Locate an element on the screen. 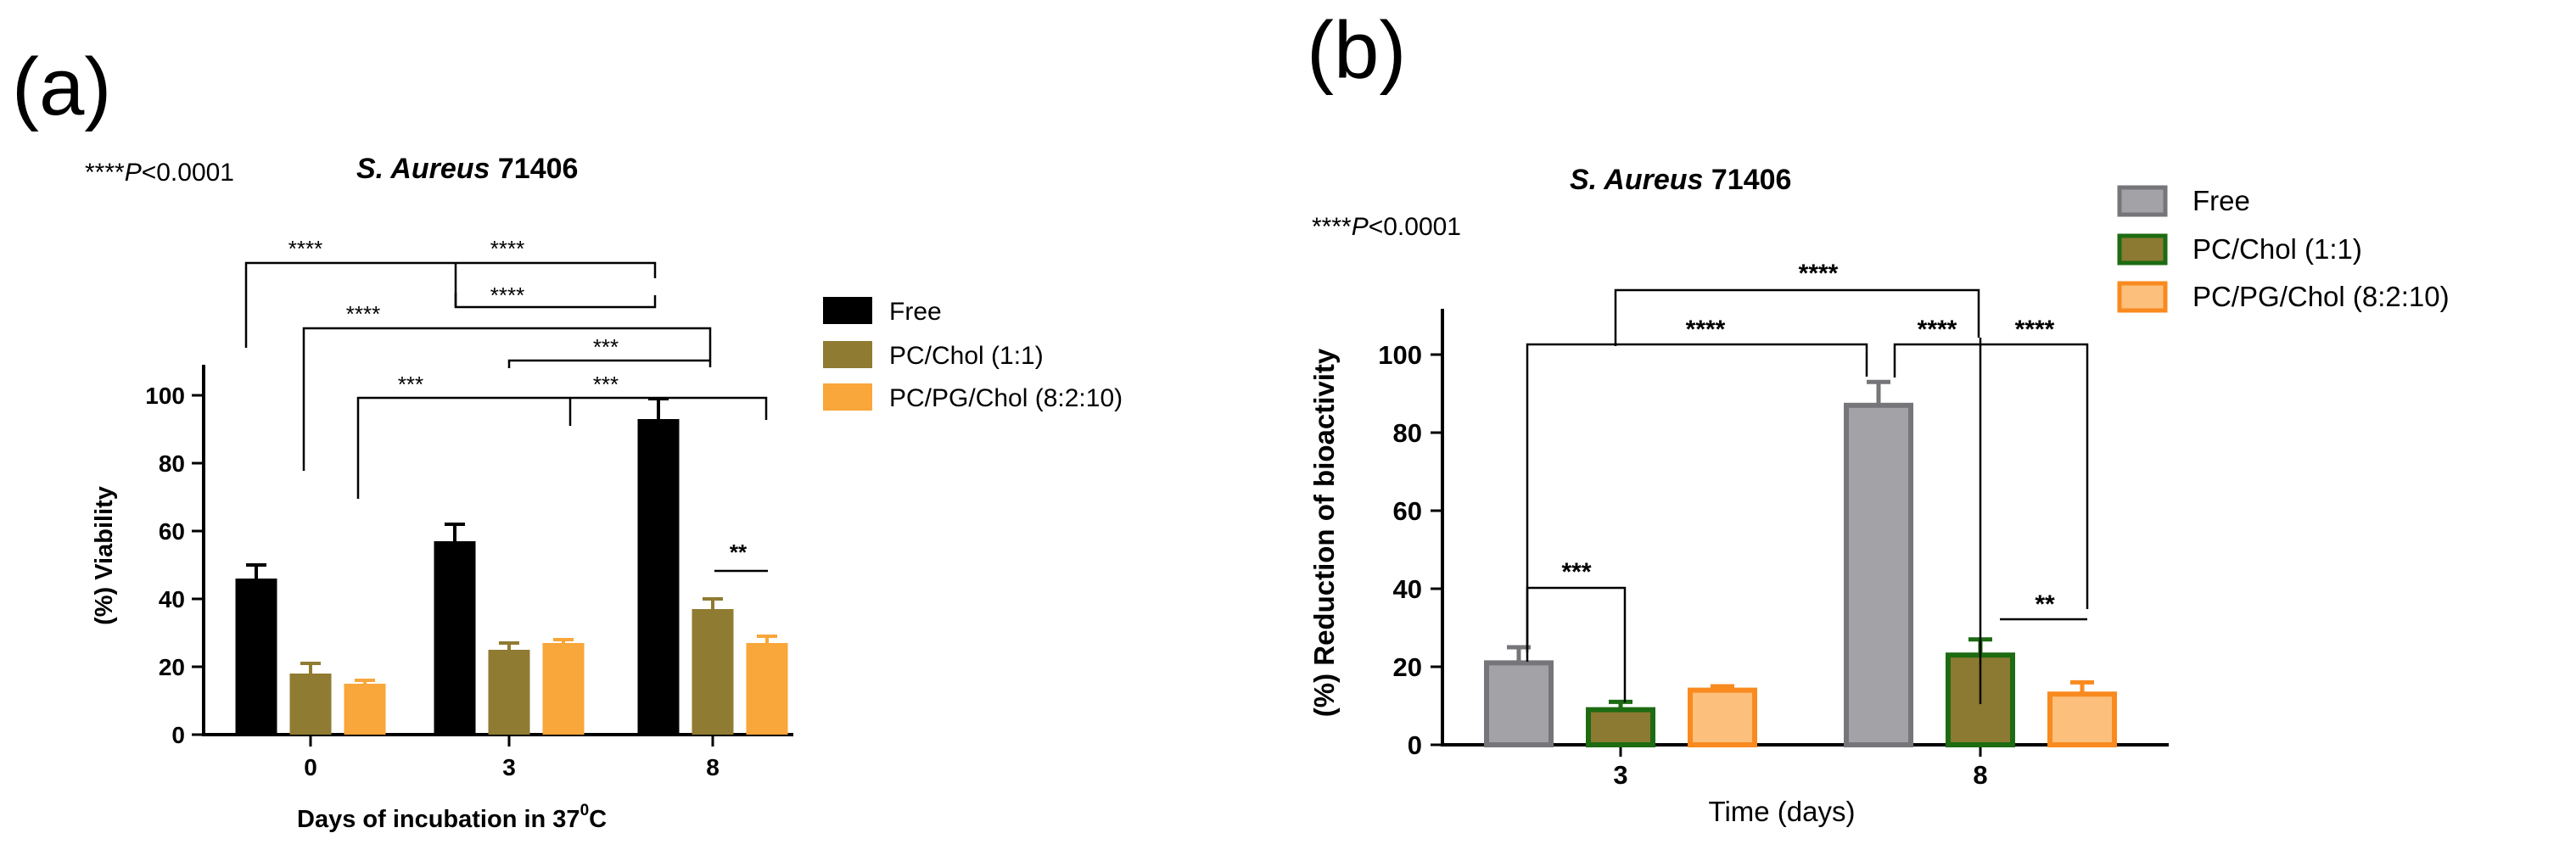 This screenshot has width=2576, height=850. panel-b-y-label: (%) Reduction of bioactivity is located at coordinates (1324, 532).